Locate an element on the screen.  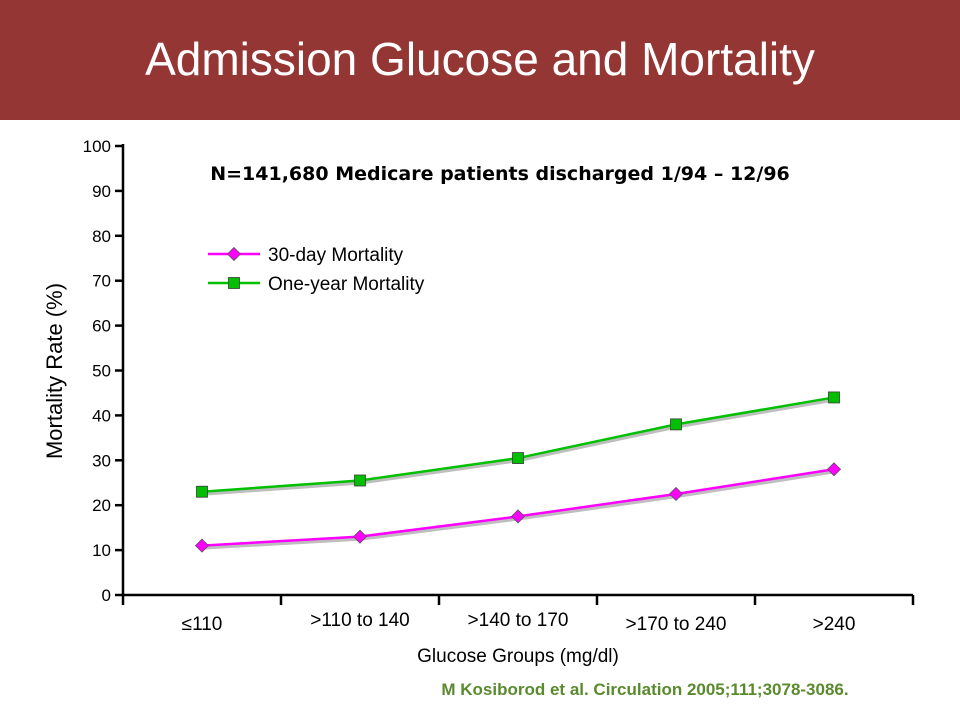
x-axis-label: Glucose Groups (mg/dl) is located at coordinates (518, 656).